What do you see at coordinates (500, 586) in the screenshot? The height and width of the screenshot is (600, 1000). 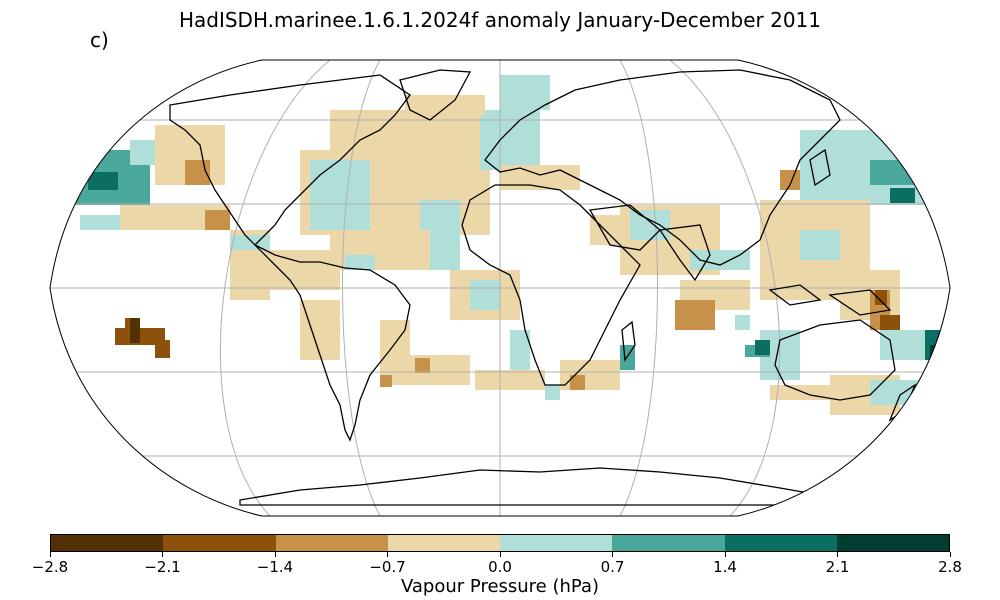 I see `colorbar-label: Vapour Pressure (hPa)` at bounding box center [500, 586].